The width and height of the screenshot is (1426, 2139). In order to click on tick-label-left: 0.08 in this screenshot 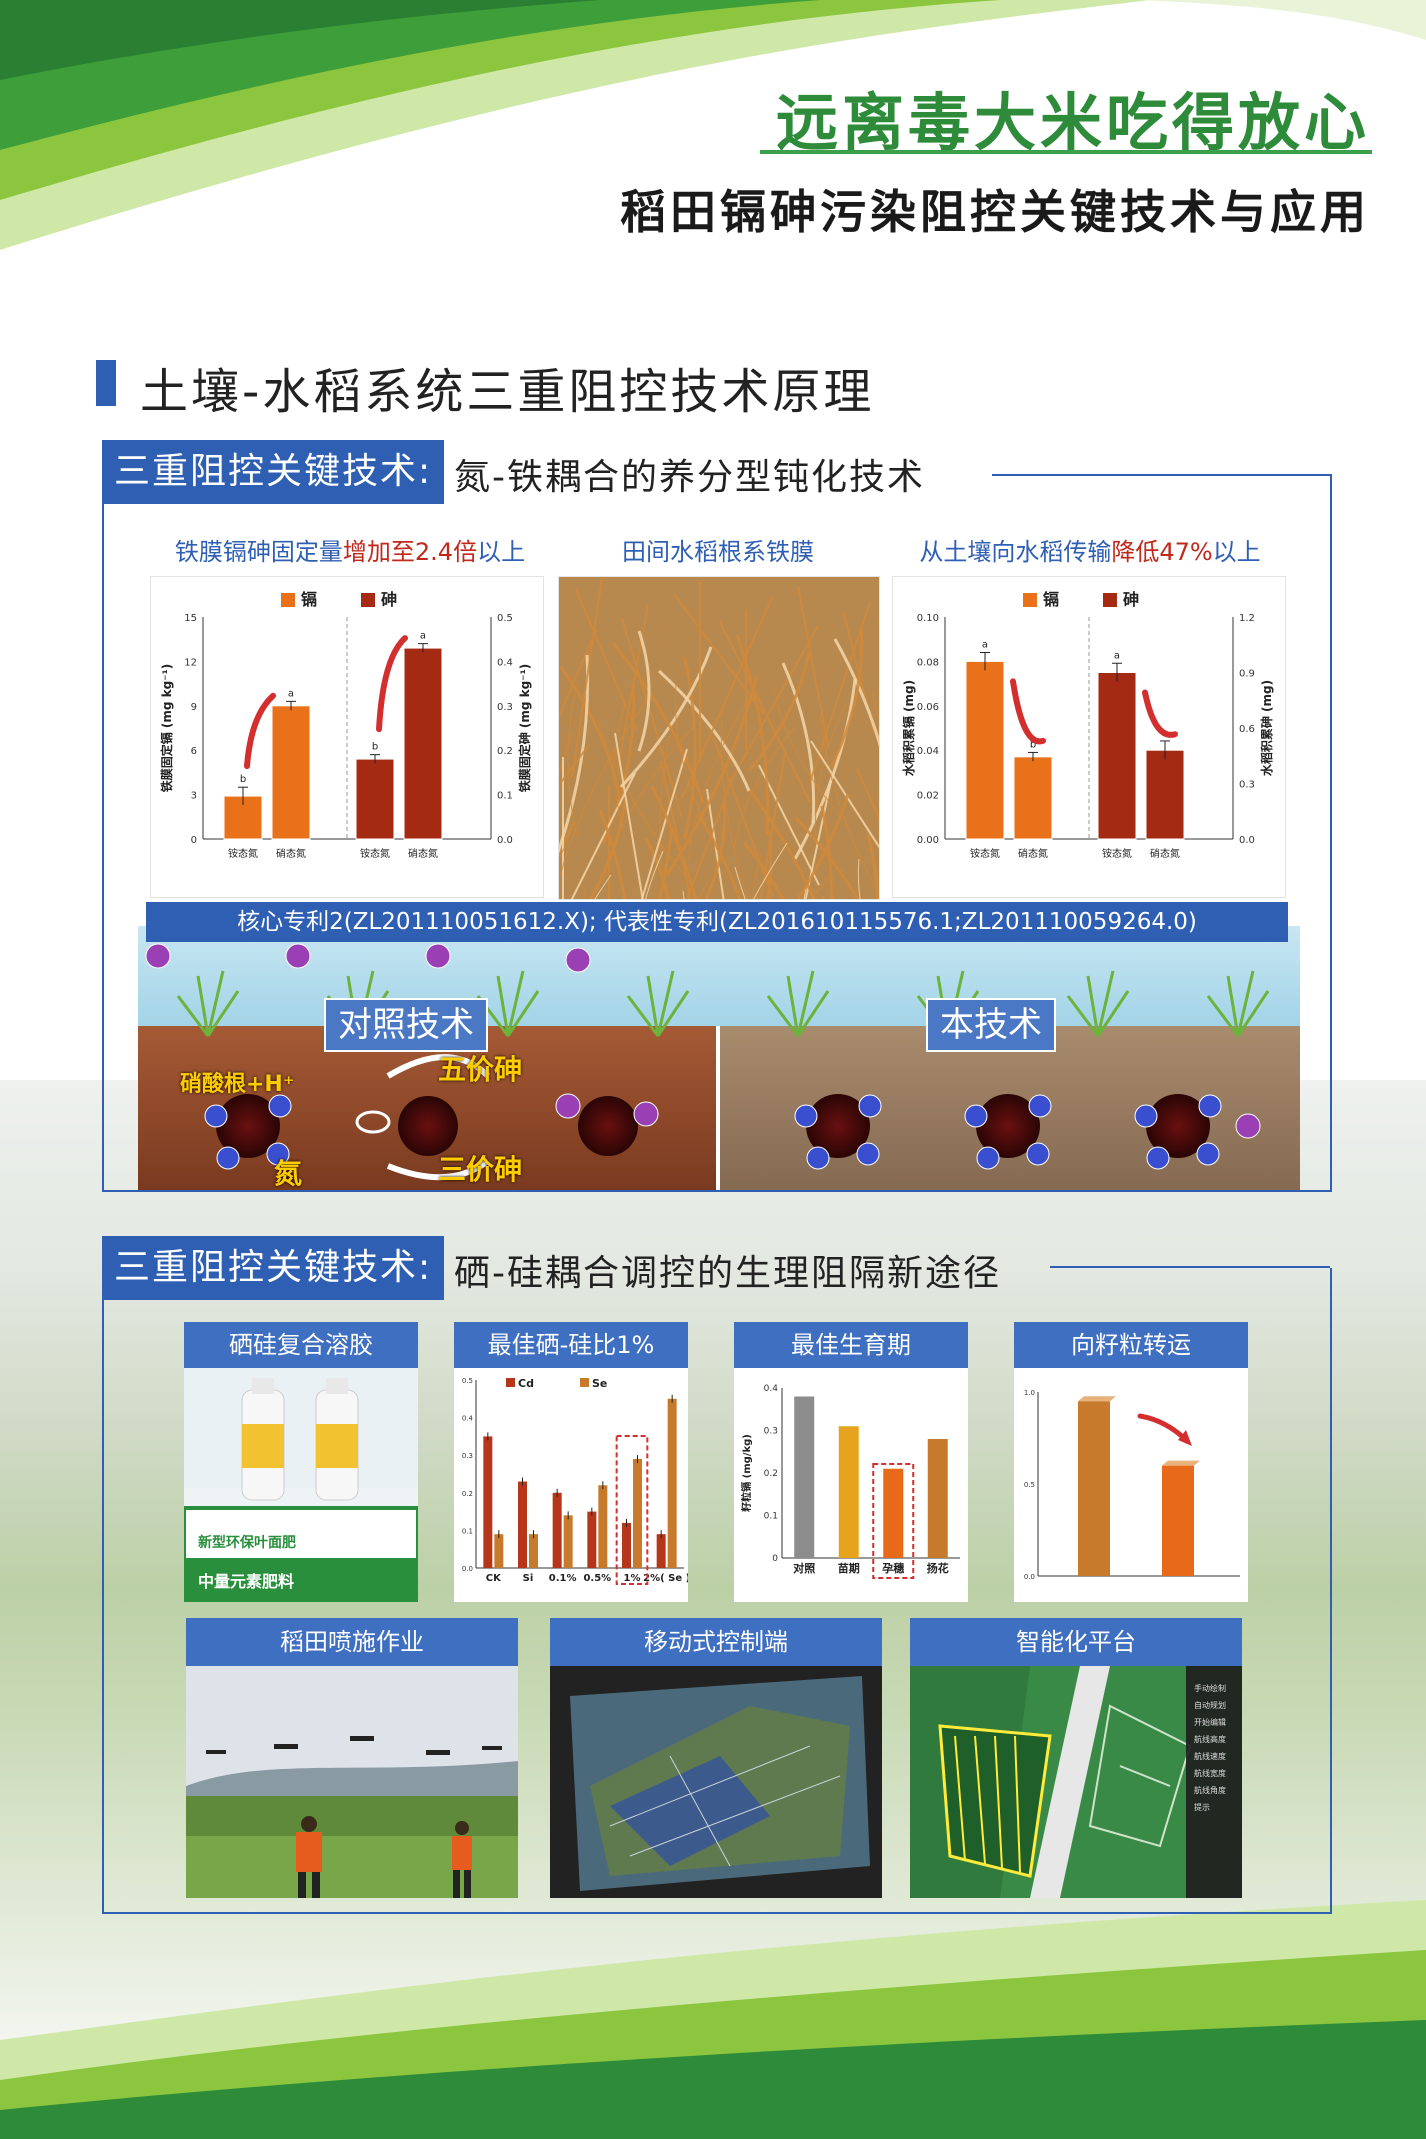, I will do `click(928, 662)`.